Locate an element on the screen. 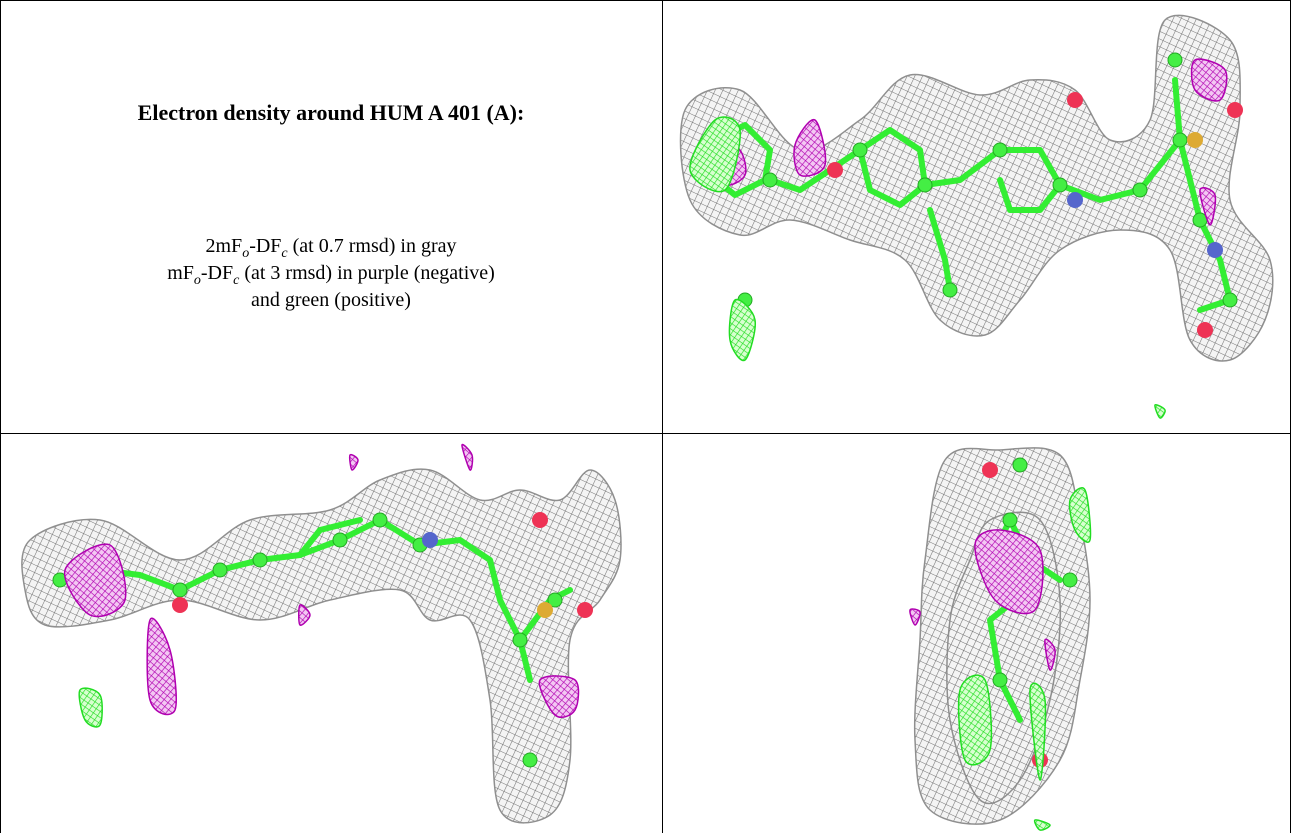  caption-line: and green (positive) is located at coordinates (331, 300).